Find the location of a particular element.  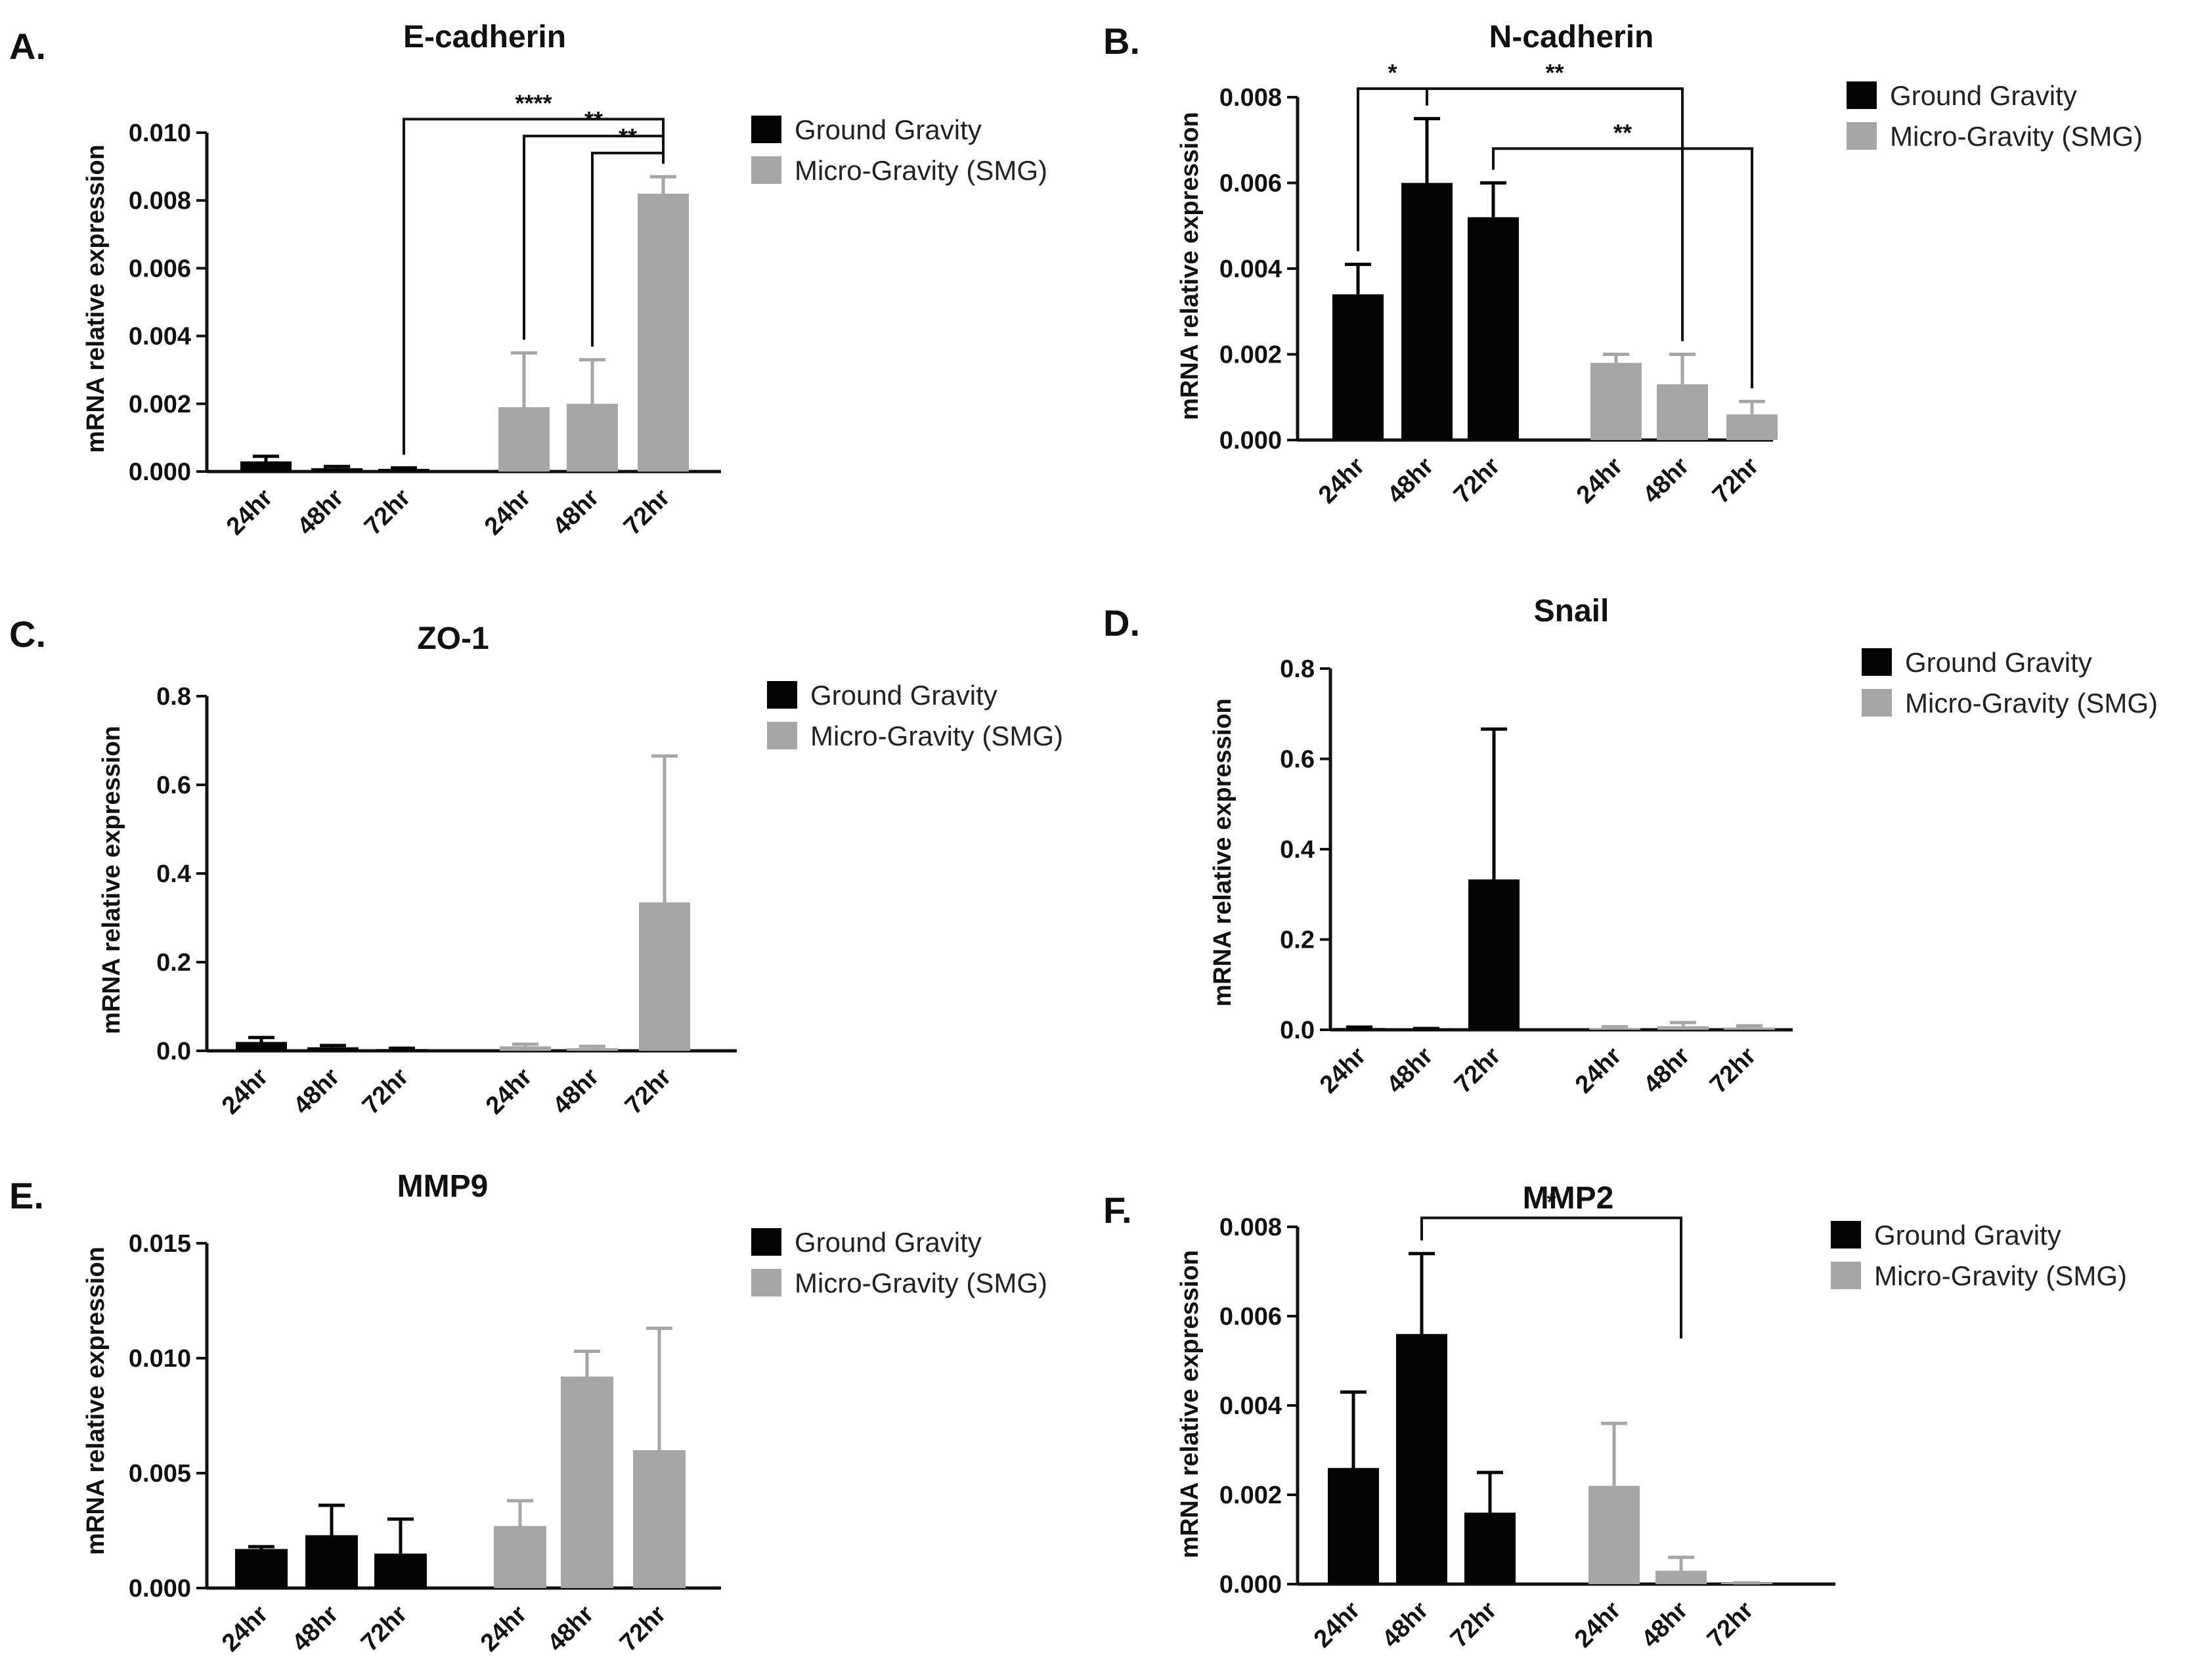

y-tick-label: 0.2 is located at coordinates (1297, 940).